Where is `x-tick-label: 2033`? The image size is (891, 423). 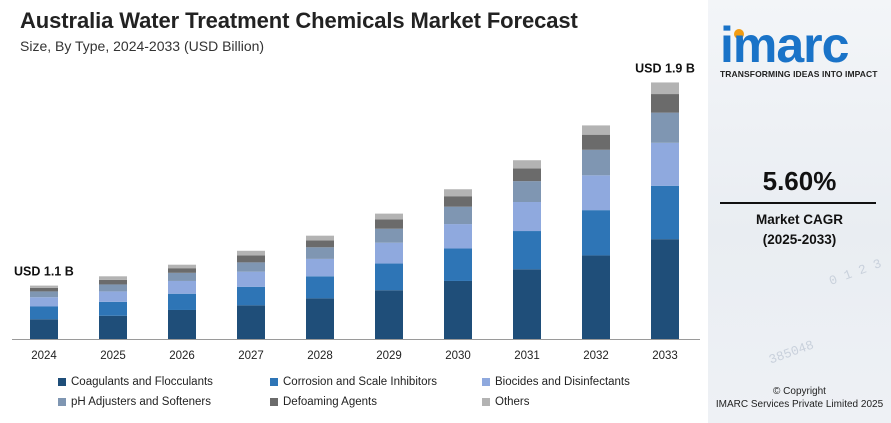
x-tick-label: 2033 is located at coordinates (665, 356).